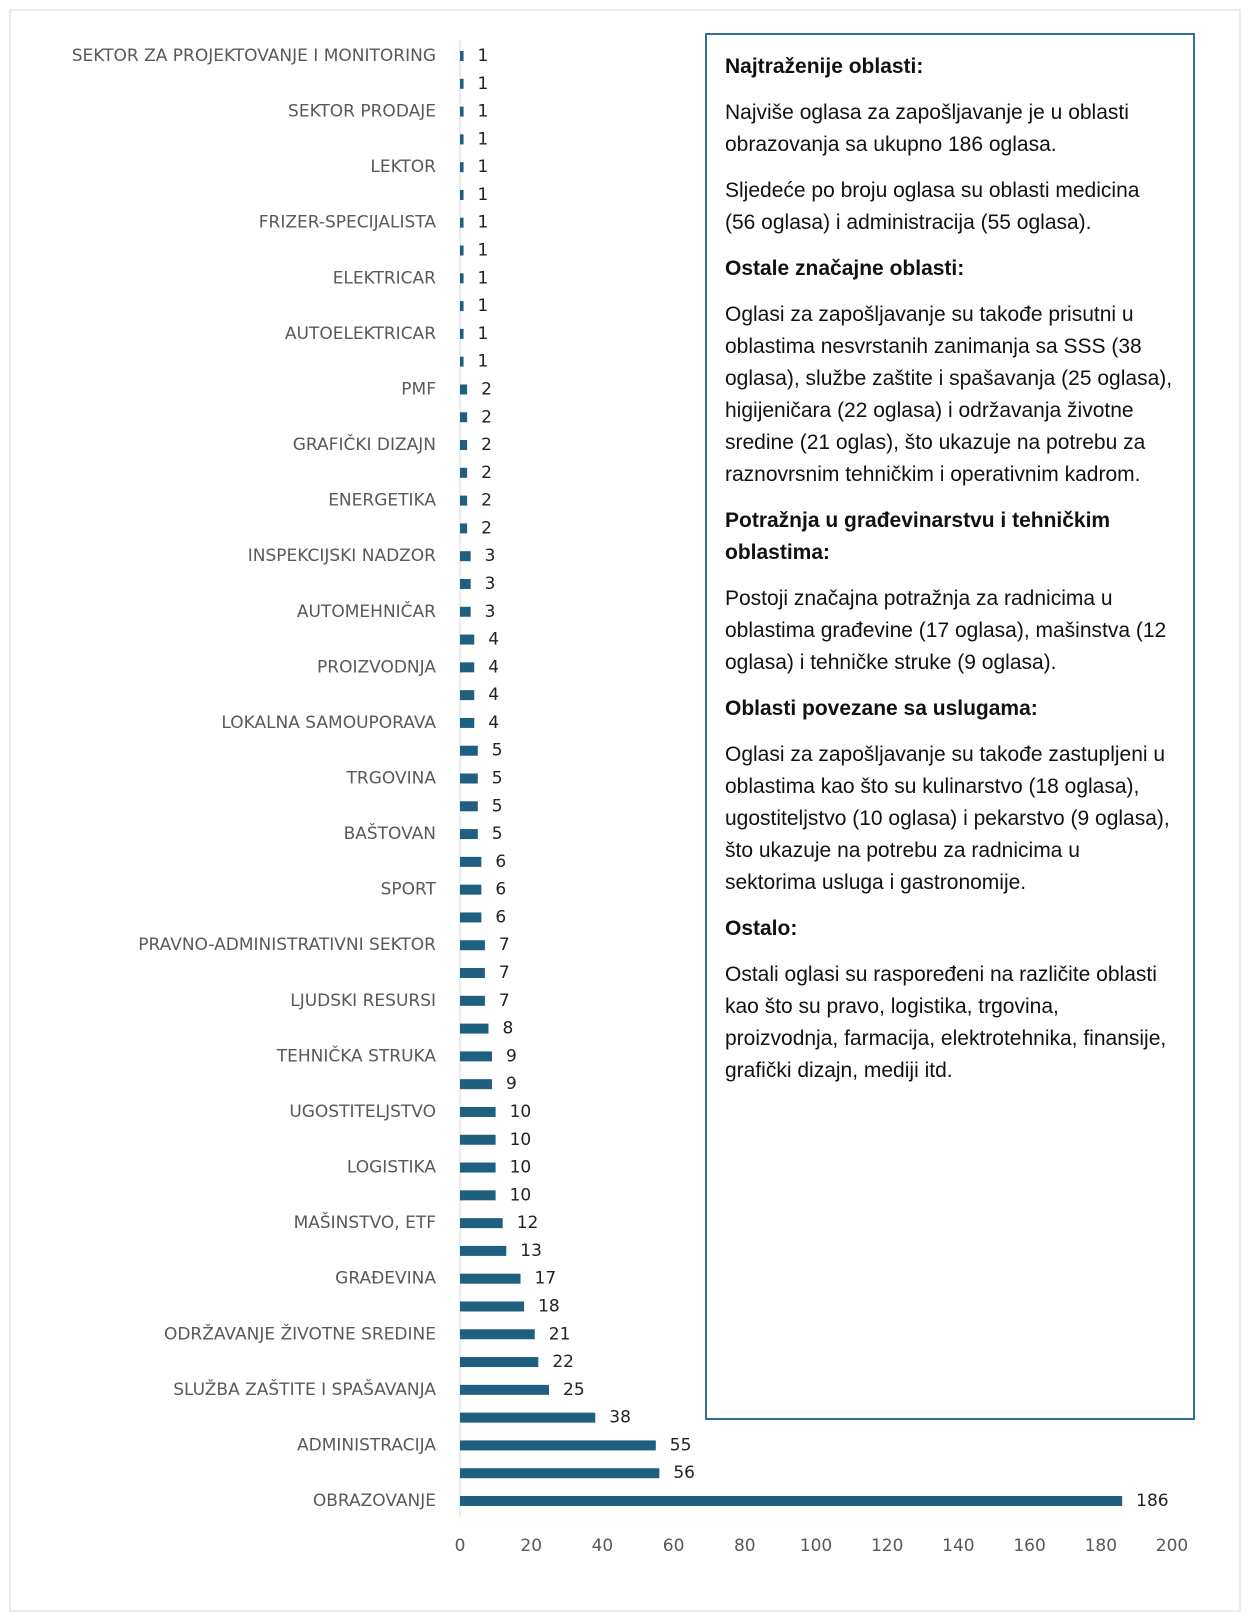  Describe the element at coordinates (385, 1279) in the screenshot. I see `category-label: GRAĐEVINA` at that location.